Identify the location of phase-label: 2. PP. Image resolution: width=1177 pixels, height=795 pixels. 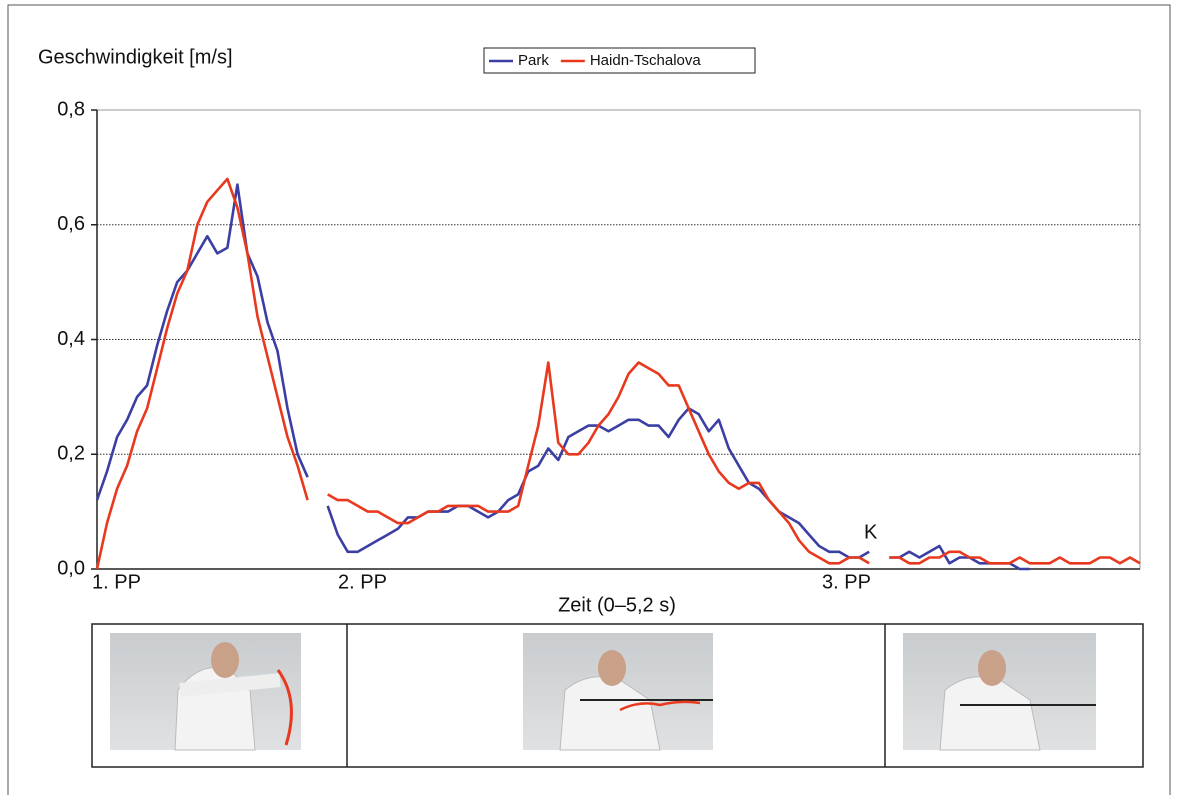
(362, 582).